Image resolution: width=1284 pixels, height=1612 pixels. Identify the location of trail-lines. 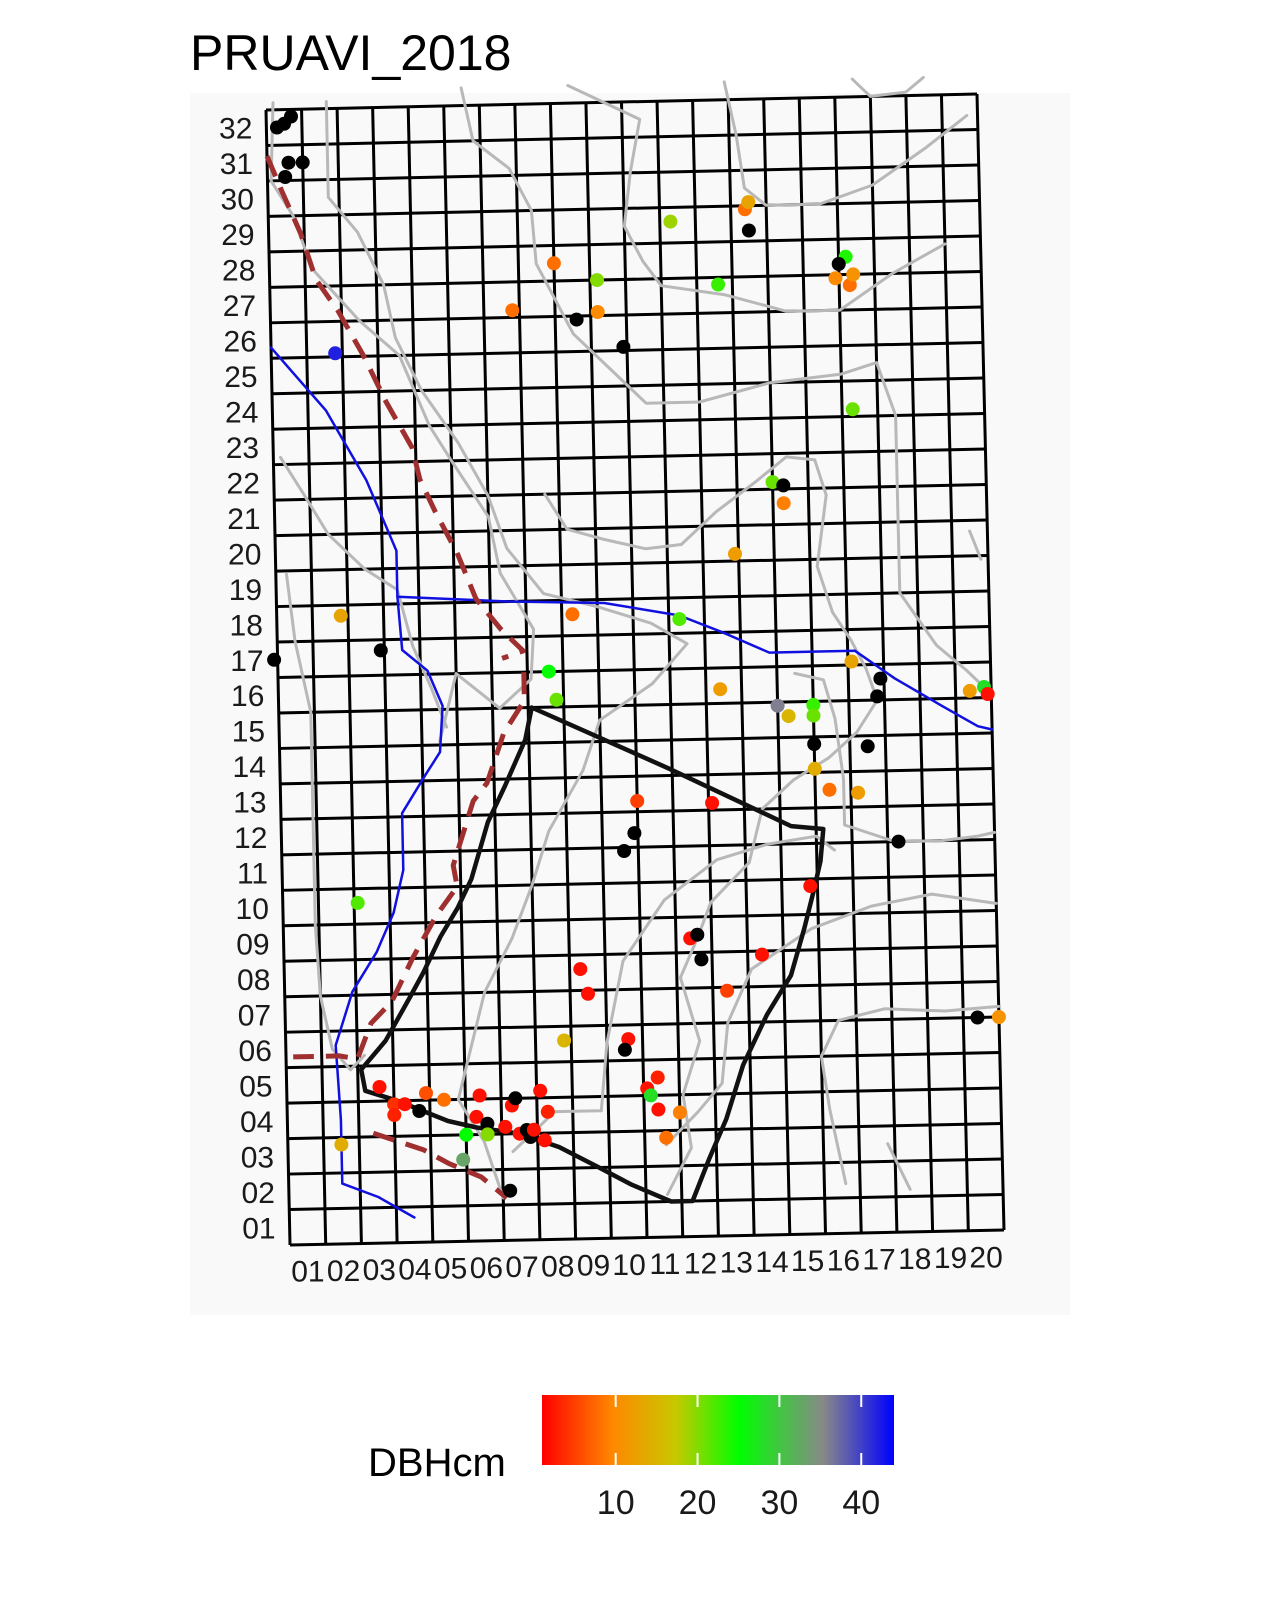
(395, 677).